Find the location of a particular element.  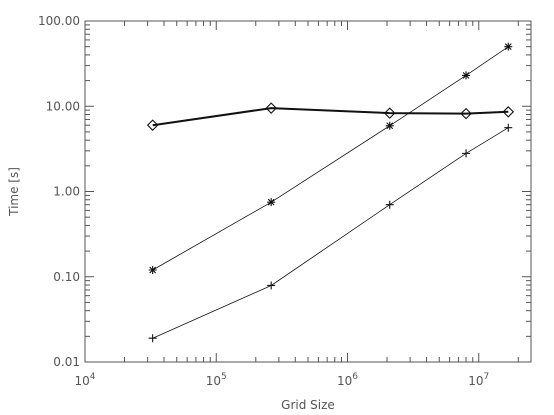

y-tick-label: 0.10 is located at coordinates (66, 277).